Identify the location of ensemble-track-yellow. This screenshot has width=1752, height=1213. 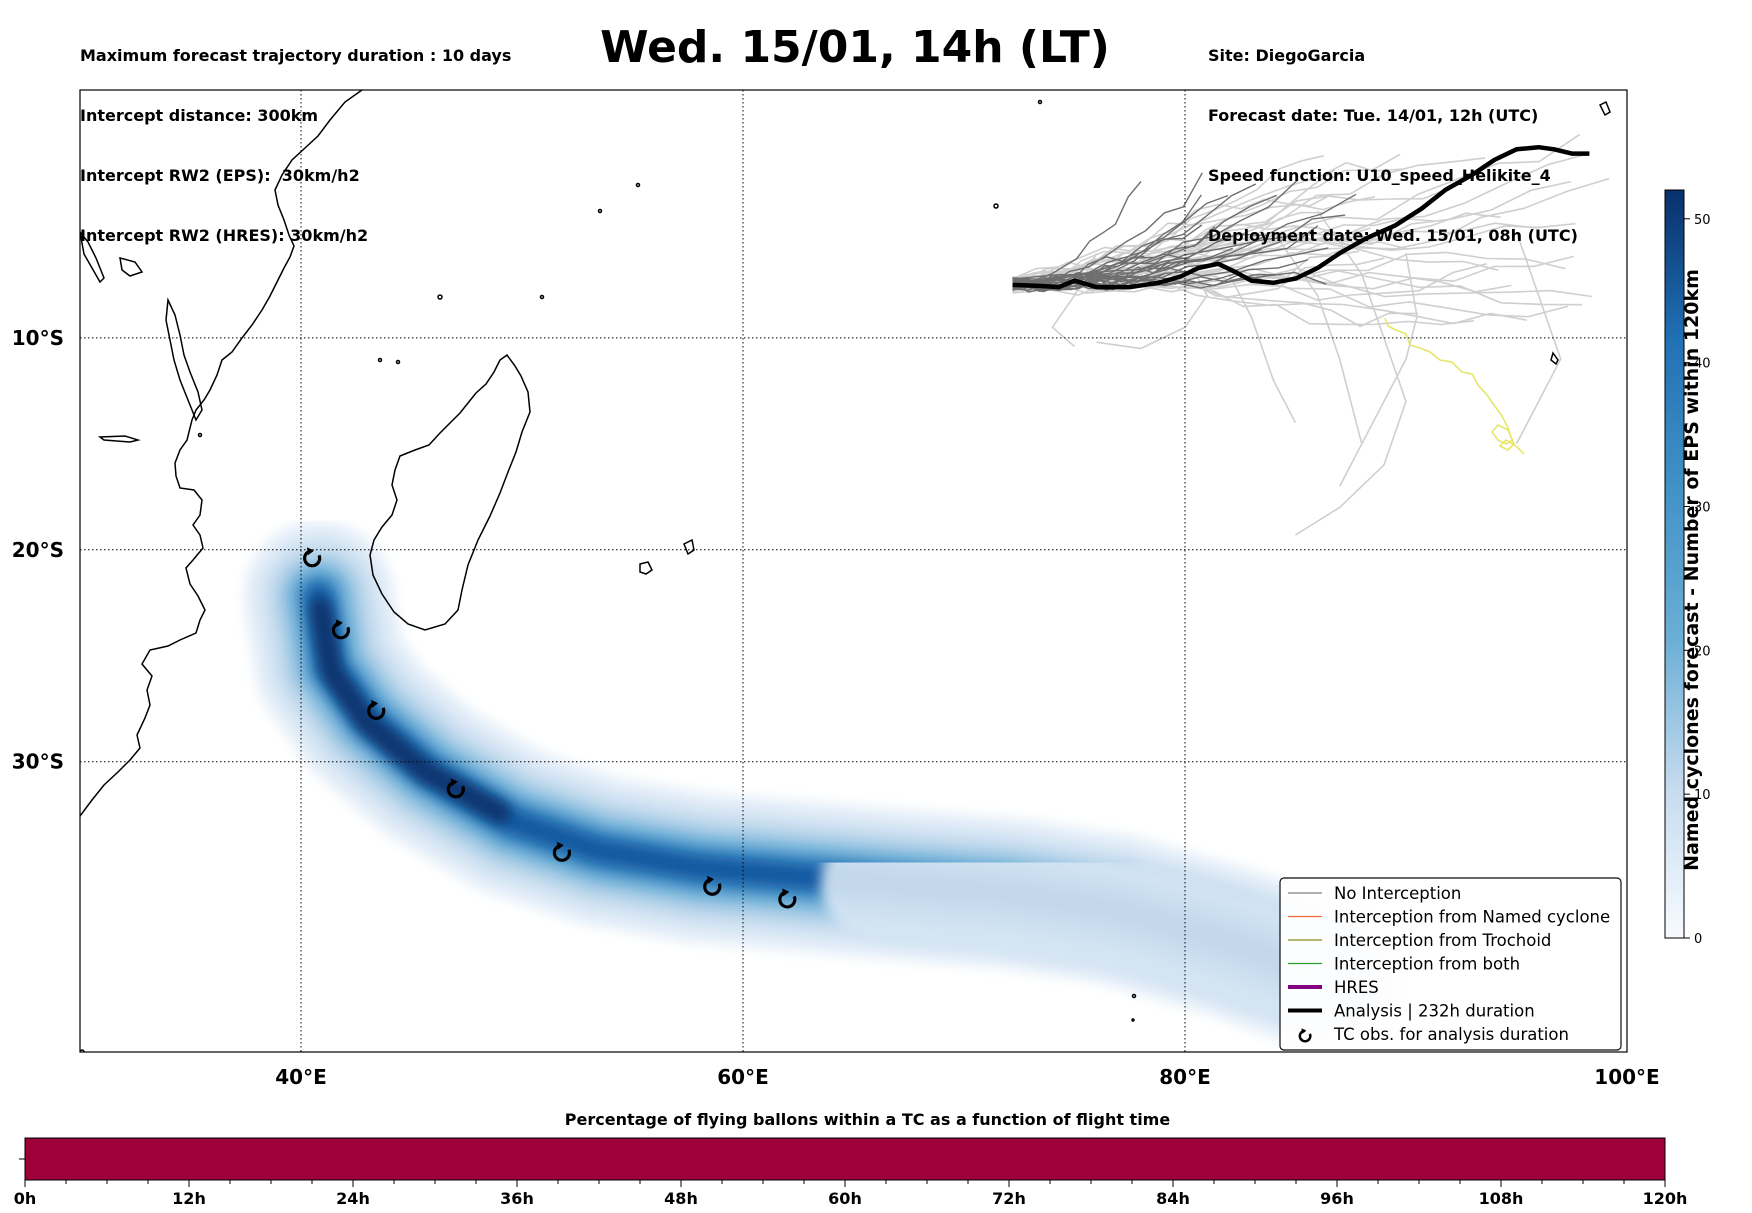
(1454, 386).